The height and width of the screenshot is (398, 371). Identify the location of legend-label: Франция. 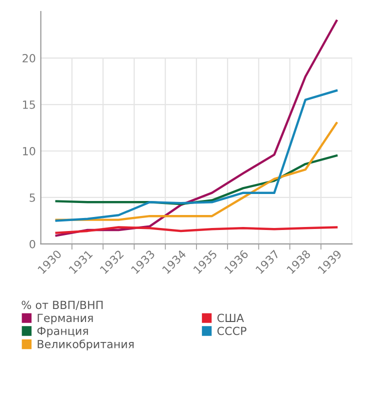
(62, 332).